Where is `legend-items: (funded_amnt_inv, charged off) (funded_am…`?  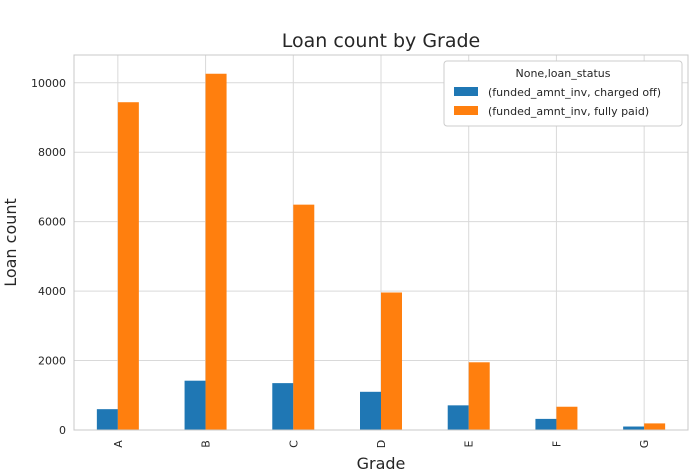 legend-items: (funded_amnt_inv, charged off) (funded_am… is located at coordinates (557, 102).